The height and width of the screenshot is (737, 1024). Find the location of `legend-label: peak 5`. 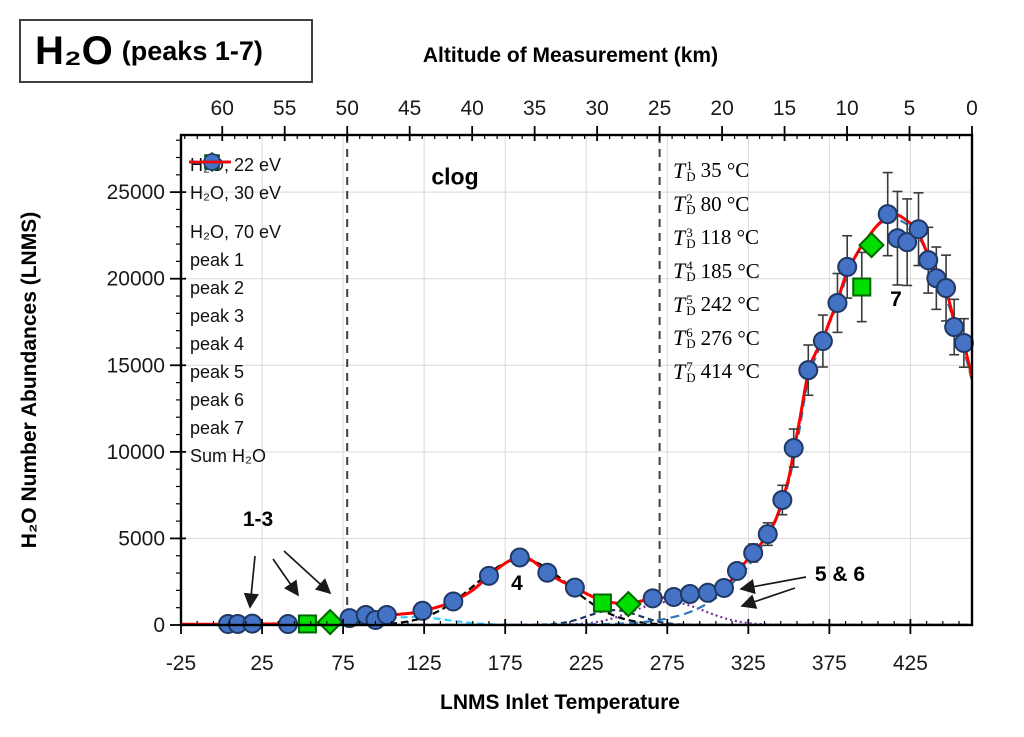

legend-label: peak 5 is located at coordinates (217, 371).